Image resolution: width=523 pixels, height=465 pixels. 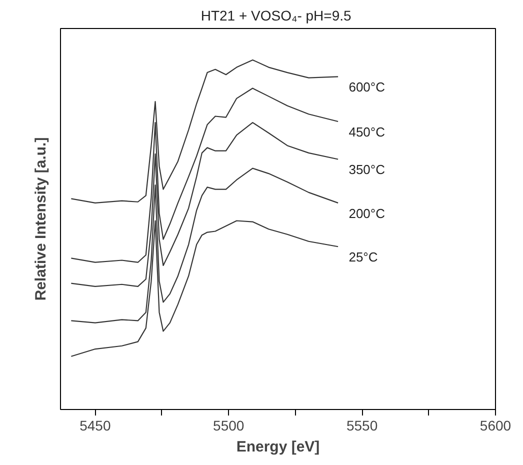 What do you see at coordinates (366, 132) in the screenshot?
I see `series-label: 450°C` at bounding box center [366, 132].